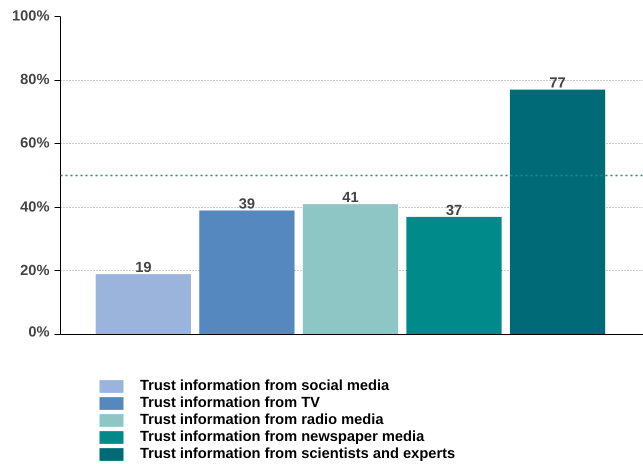 Image resolution: width=643 pixels, height=464 pixels. What do you see at coordinates (35, 207) in the screenshot?
I see `y-tick-label: 40%` at bounding box center [35, 207].